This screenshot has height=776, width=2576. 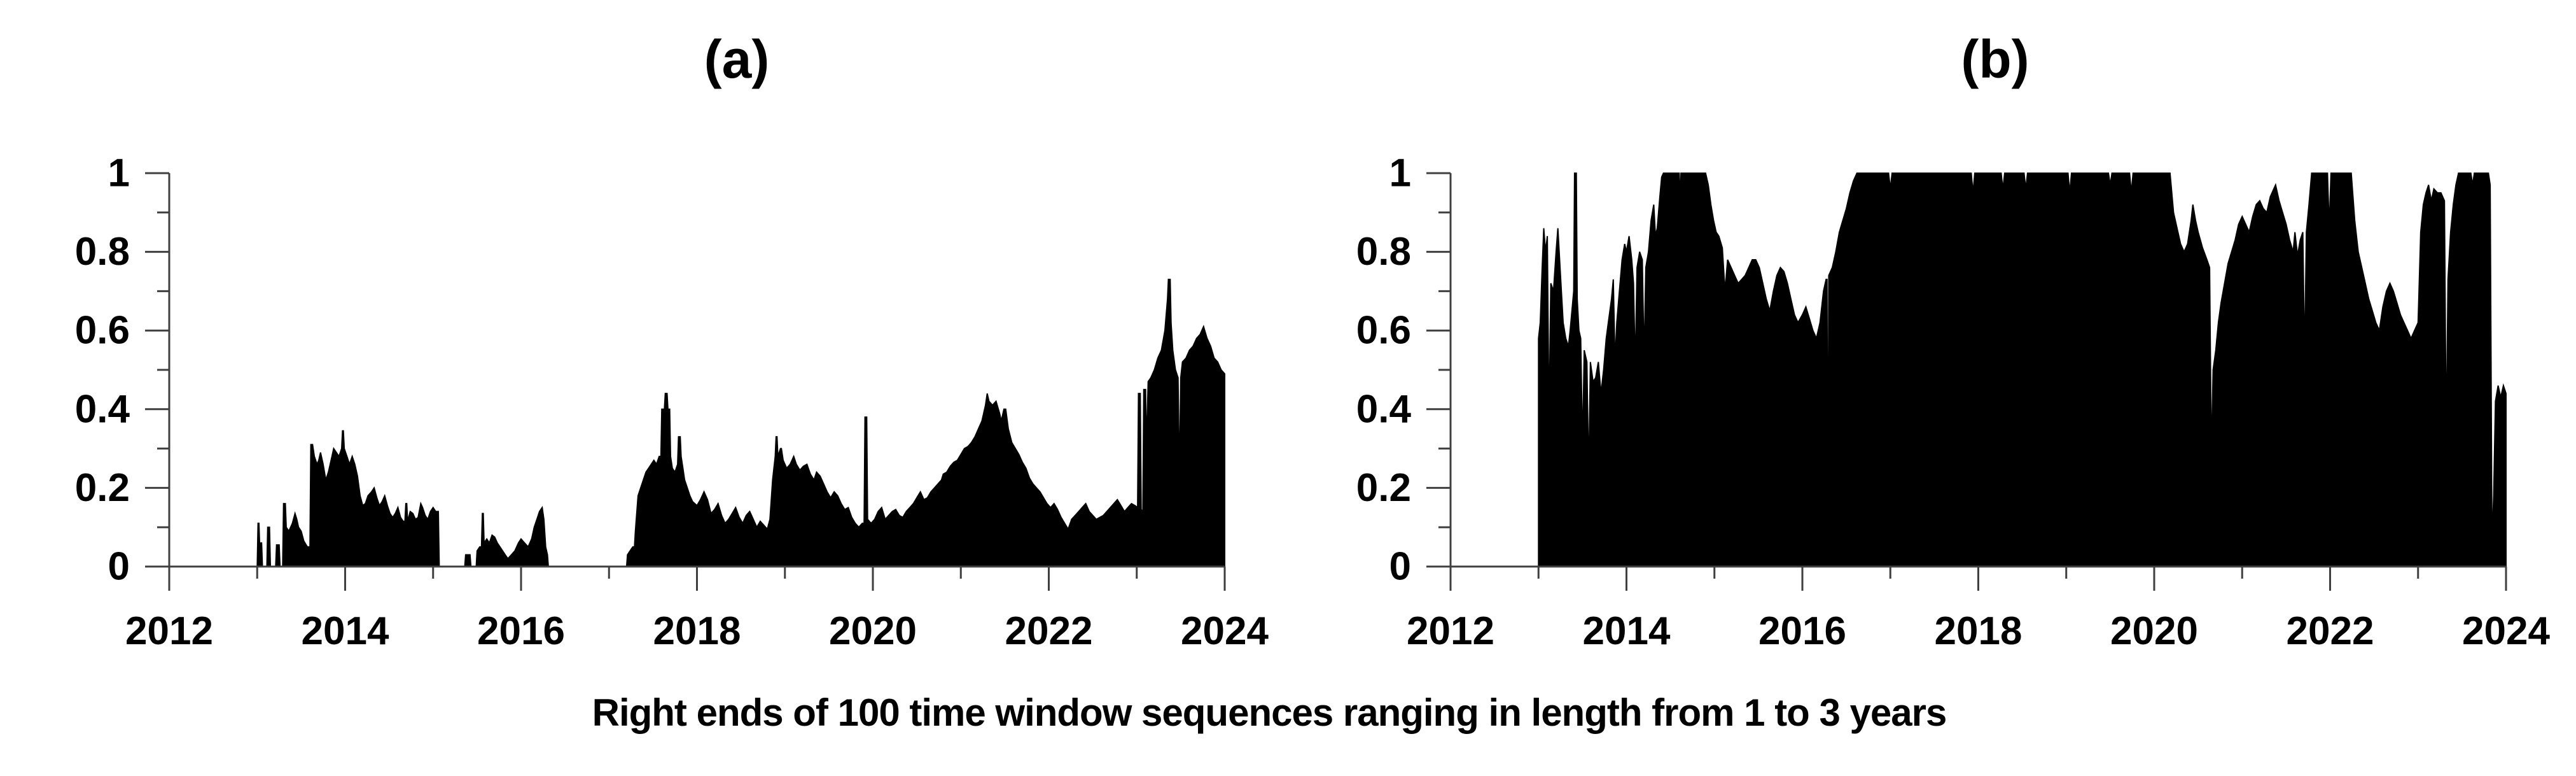 What do you see at coordinates (1995, 59) in the screenshot?
I see `panel-b-title: (b)` at bounding box center [1995, 59].